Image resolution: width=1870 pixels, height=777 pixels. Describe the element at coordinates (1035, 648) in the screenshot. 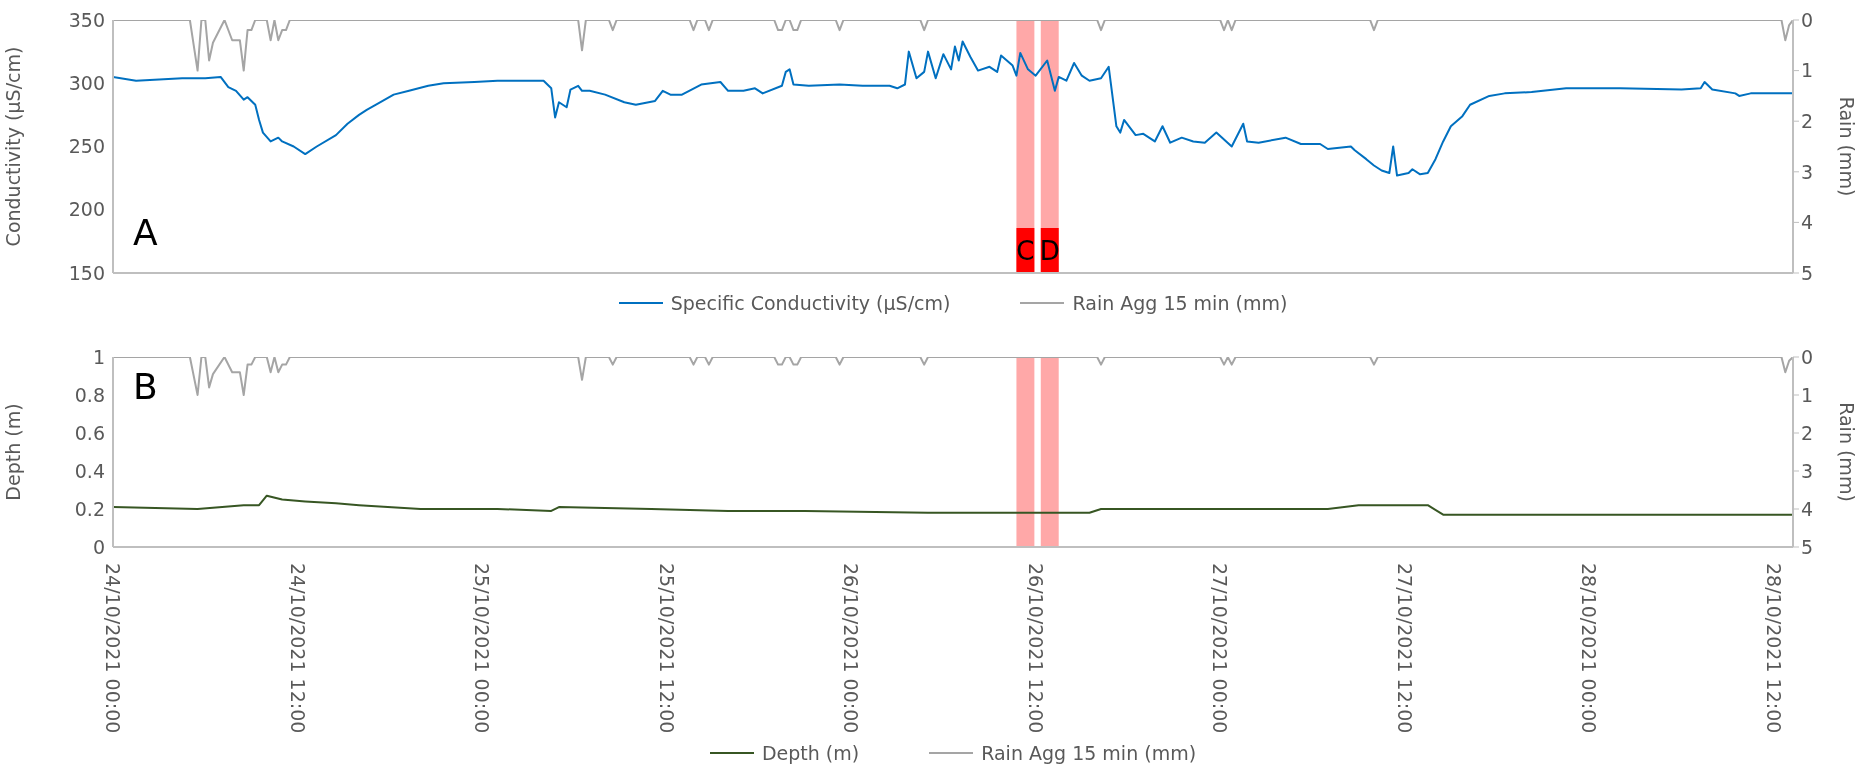

I see `x-tick-label: 26/10/2021 12:00` at that location.